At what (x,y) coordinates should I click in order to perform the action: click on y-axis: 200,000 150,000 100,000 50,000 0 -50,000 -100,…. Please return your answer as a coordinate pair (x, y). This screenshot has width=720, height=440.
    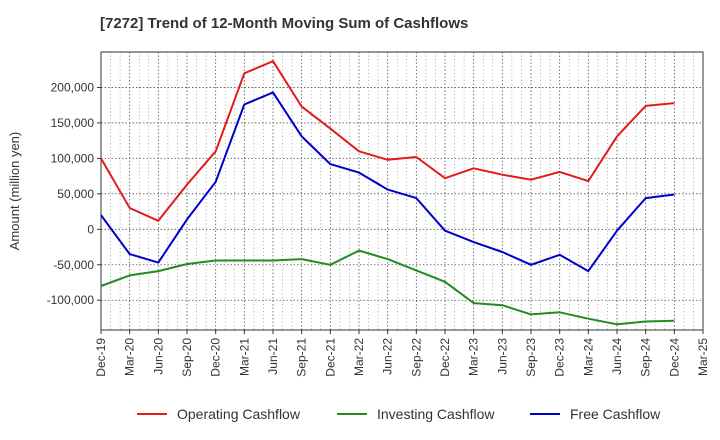
    Looking at the image, I should click on (74, 193).